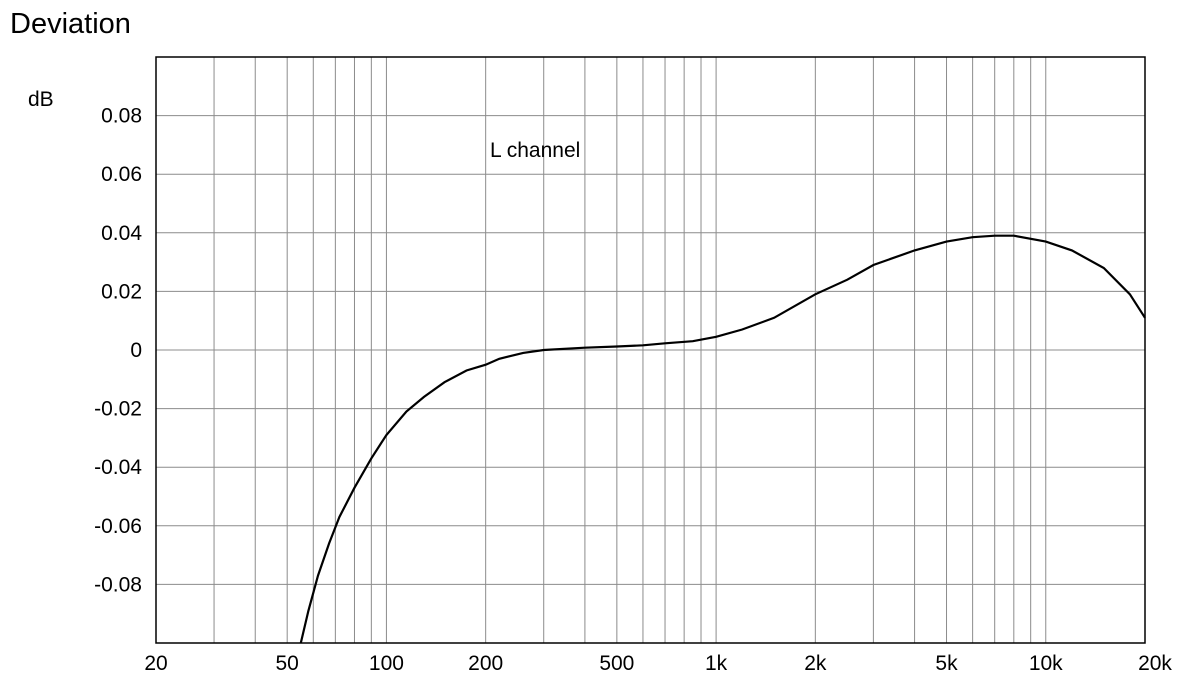 The image size is (1180, 677). I want to click on y-tick-label: 0, so click(136, 350).